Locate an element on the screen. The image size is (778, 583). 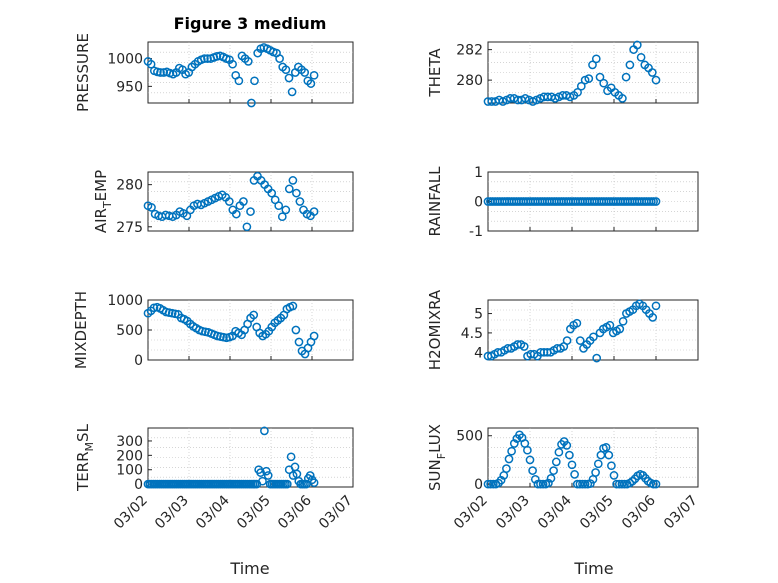
x-axis-label-right: Time is located at coordinates (593, 568).